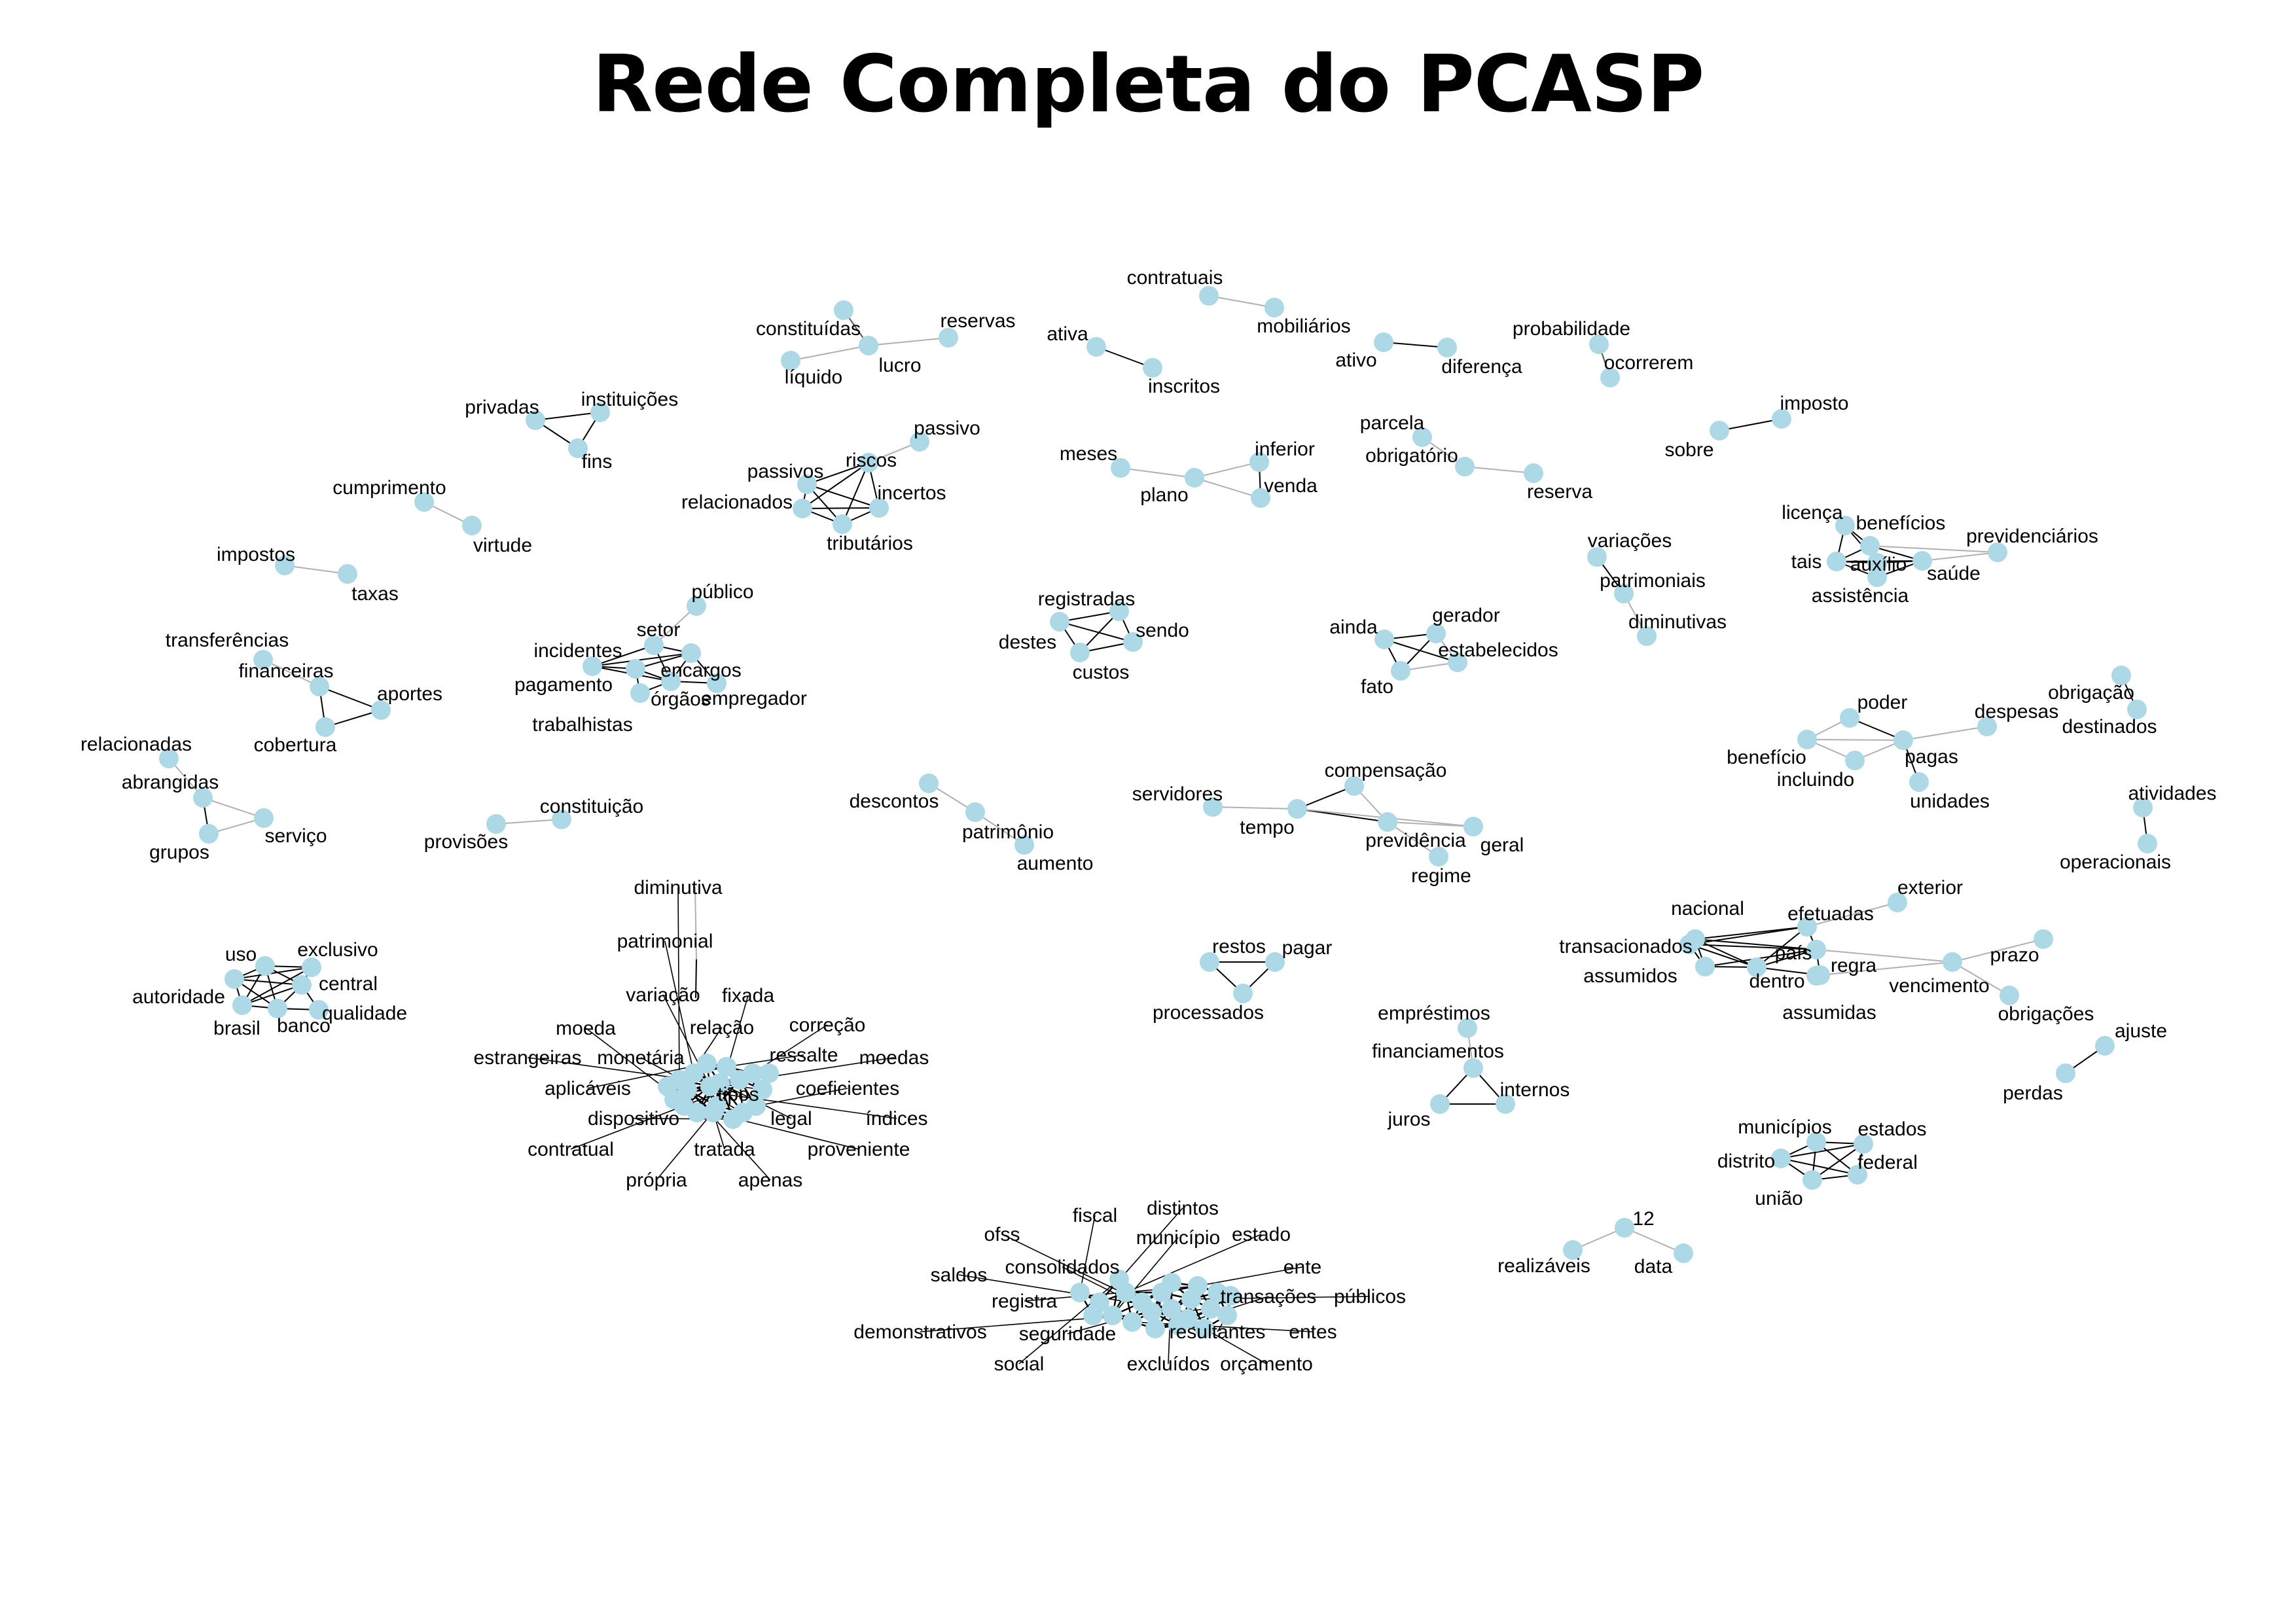 Image resolution: width=2296 pixels, height=1623 pixels. I want to click on node-label: uso, so click(241, 954).